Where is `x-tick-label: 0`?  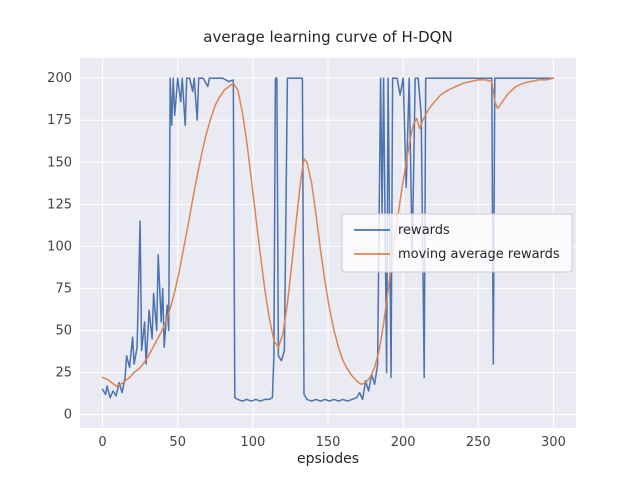 x-tick-label: 0 is located at coordinates (102, 442).